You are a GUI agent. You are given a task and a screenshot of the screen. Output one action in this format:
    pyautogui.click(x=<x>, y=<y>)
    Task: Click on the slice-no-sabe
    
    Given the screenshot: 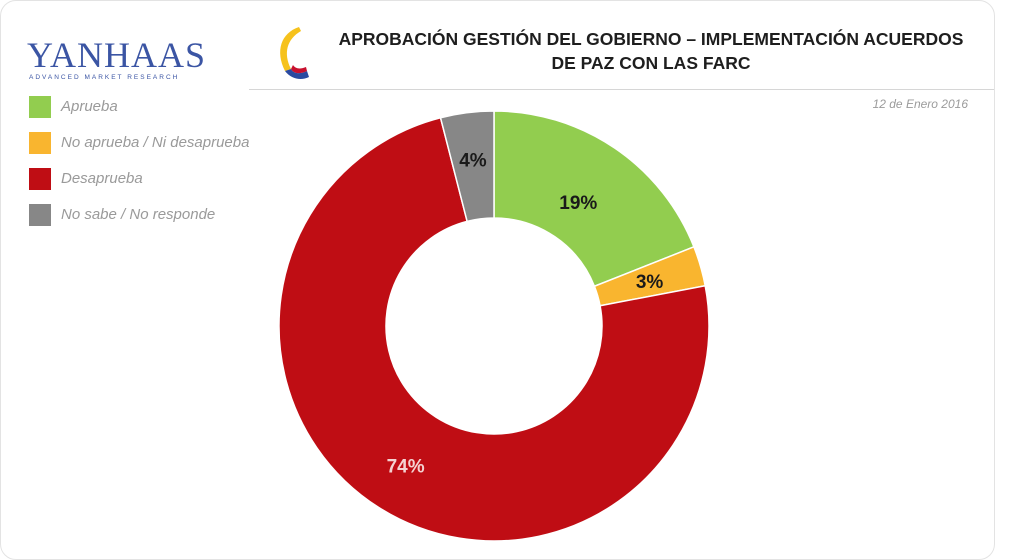 What is the action you would take?
    pyautogui.click(x=467, y=166)
    